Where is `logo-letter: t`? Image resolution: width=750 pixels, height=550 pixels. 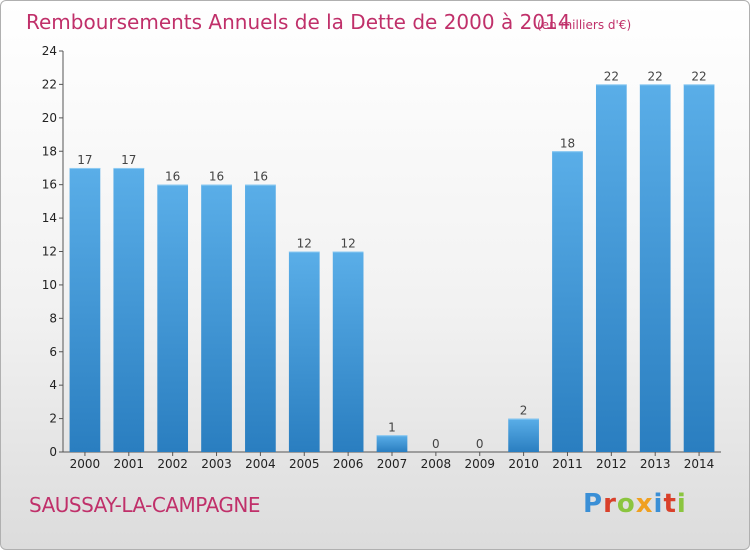 logo-letter: t is located at coordinates (670, 504).